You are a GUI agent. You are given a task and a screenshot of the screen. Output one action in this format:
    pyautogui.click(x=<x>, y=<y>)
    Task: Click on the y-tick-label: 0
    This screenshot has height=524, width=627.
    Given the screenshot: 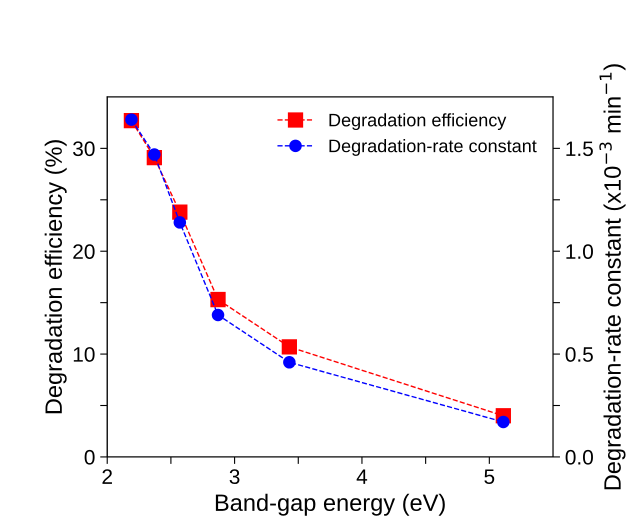 What is the action you would take?
    pyautogui.click(x=89, y=457)
    